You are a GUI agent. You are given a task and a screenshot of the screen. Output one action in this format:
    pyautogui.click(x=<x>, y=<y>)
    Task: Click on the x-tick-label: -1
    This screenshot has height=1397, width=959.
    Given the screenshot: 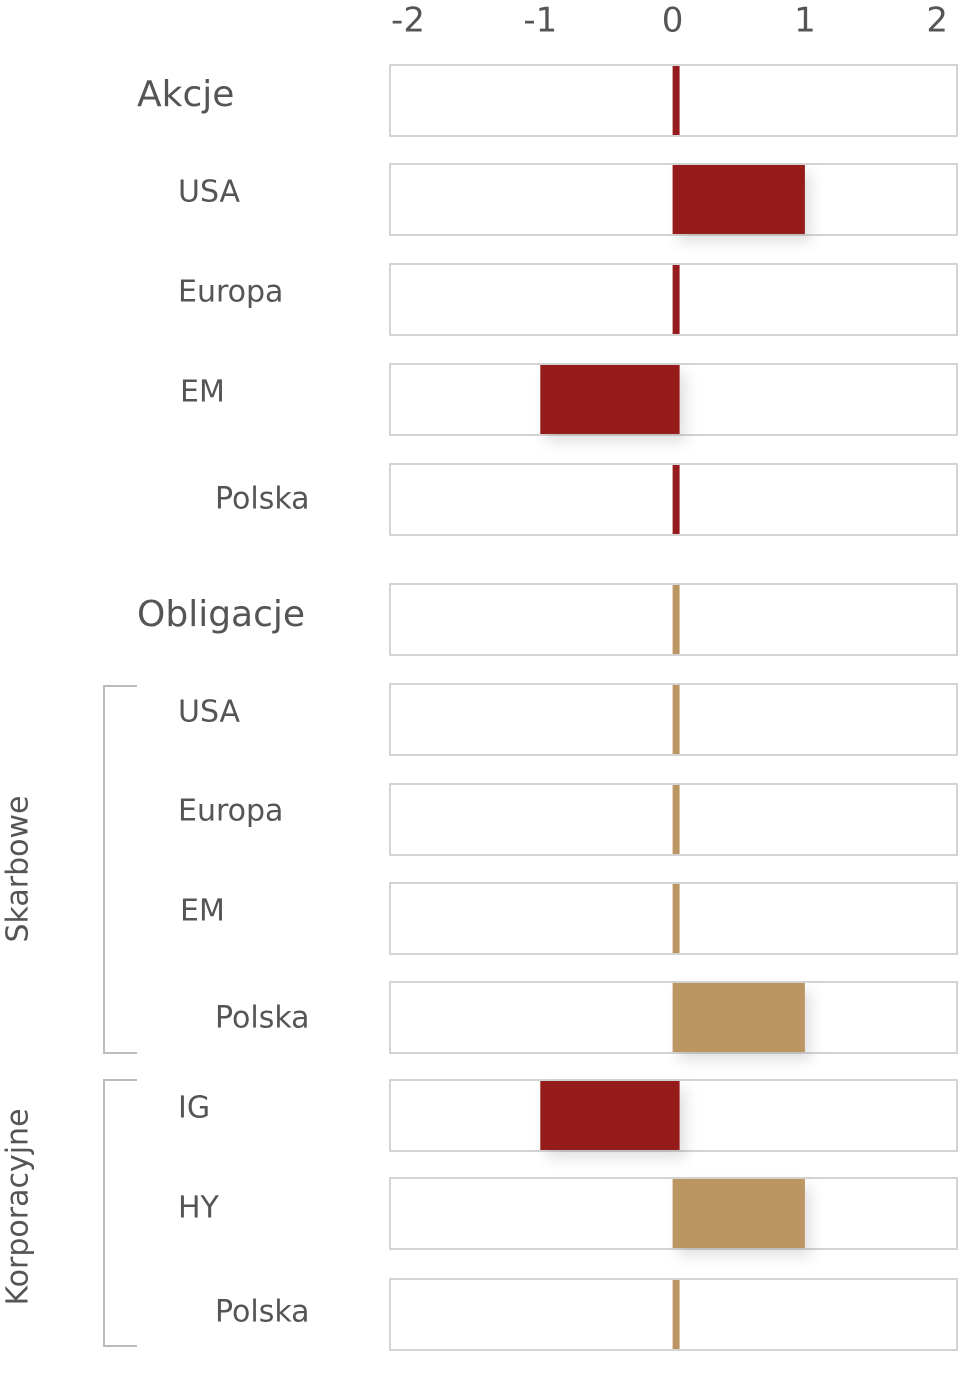 What is the action you would take?
    pyautogui.click(x=540, y=21)
    